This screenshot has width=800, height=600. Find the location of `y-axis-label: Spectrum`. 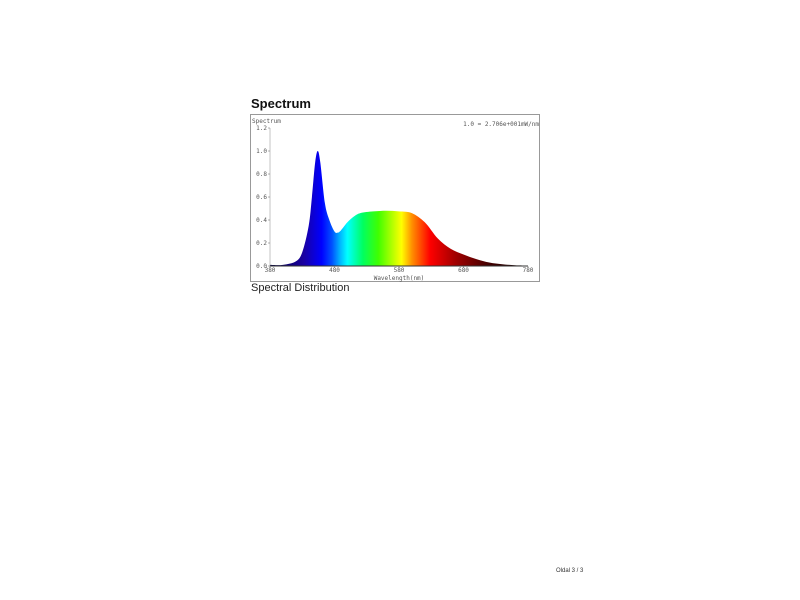

y-axis-label: Spectrum is located at coordinates (266, 121).